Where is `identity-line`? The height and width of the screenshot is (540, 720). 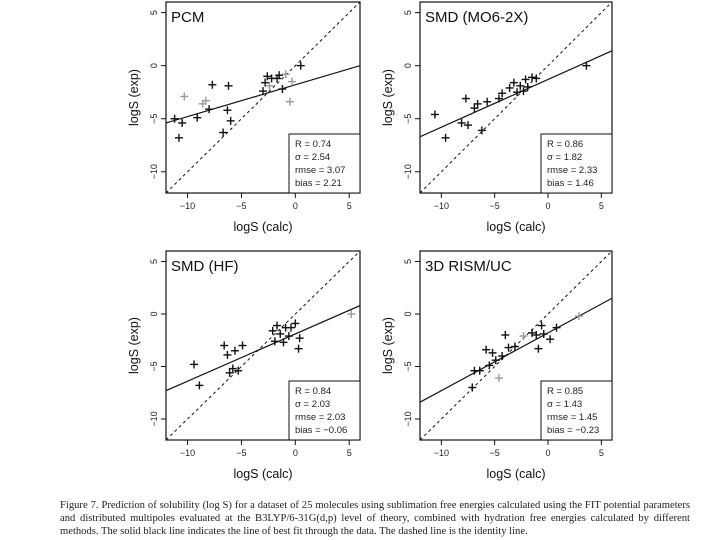
identity-line is located at coordinates (516, 345).